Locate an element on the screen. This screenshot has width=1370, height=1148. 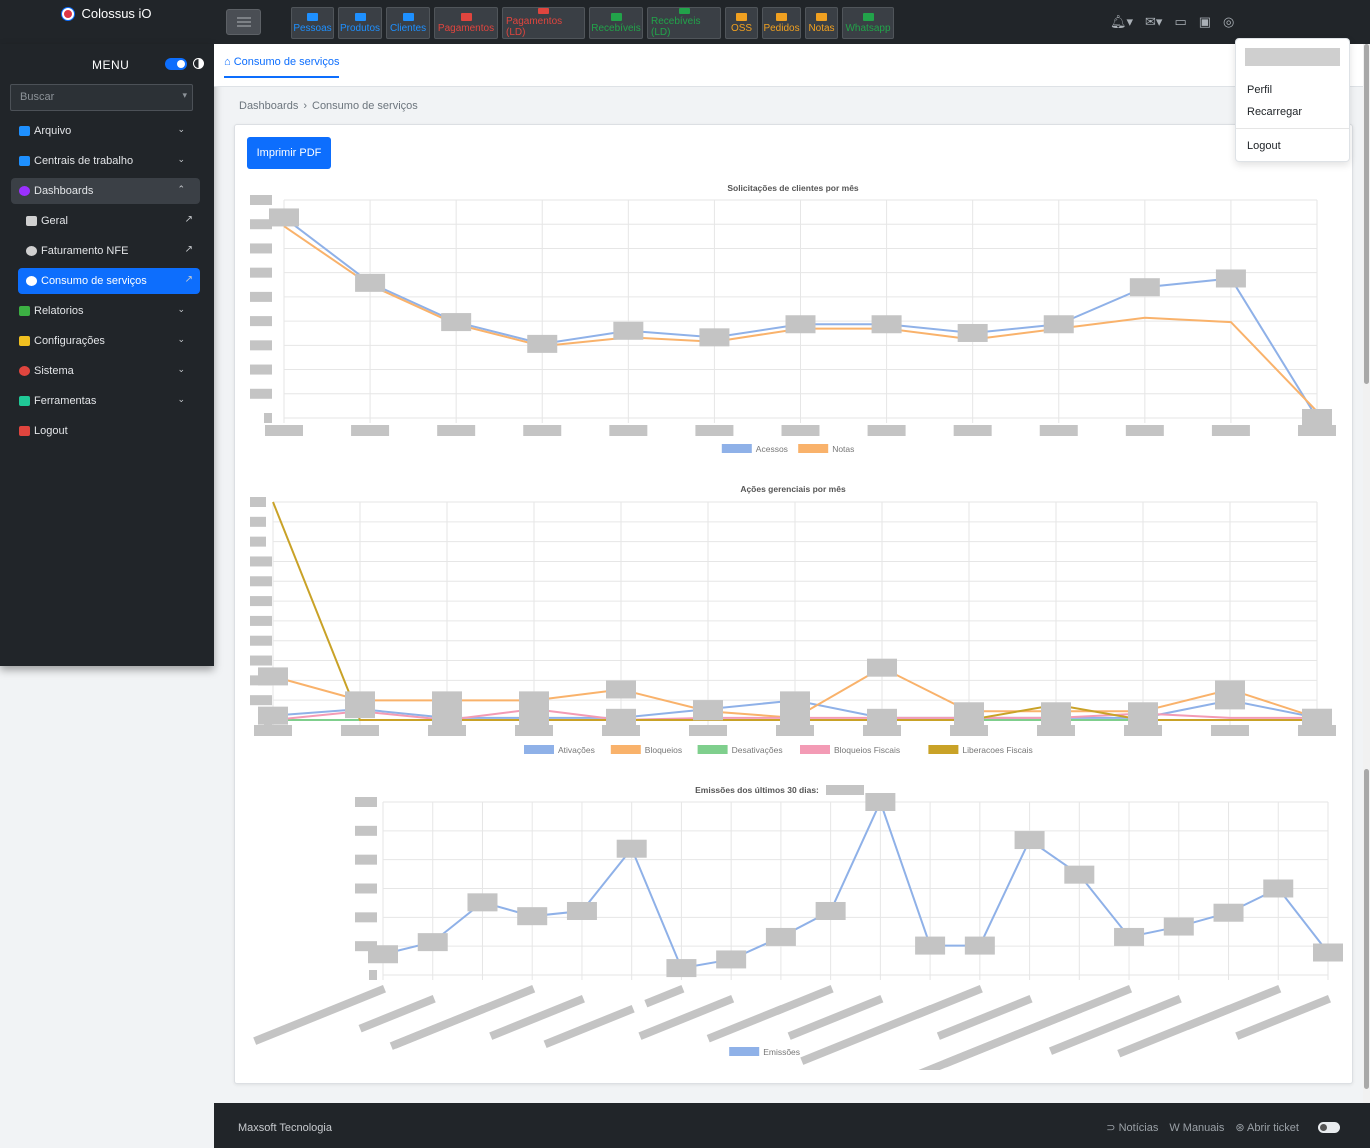
legend-label: Bloqueios is located at coordinates (663, 750).